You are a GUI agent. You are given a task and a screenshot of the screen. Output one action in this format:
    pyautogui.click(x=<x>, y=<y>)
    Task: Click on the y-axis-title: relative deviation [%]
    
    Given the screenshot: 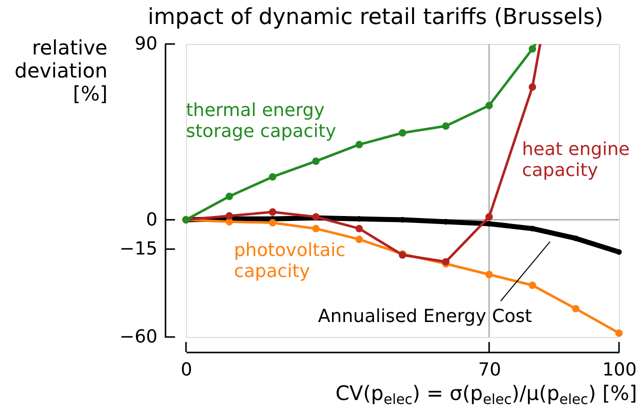 What is the action you would take?
    pyautogui.click(x=61, y=71)
    